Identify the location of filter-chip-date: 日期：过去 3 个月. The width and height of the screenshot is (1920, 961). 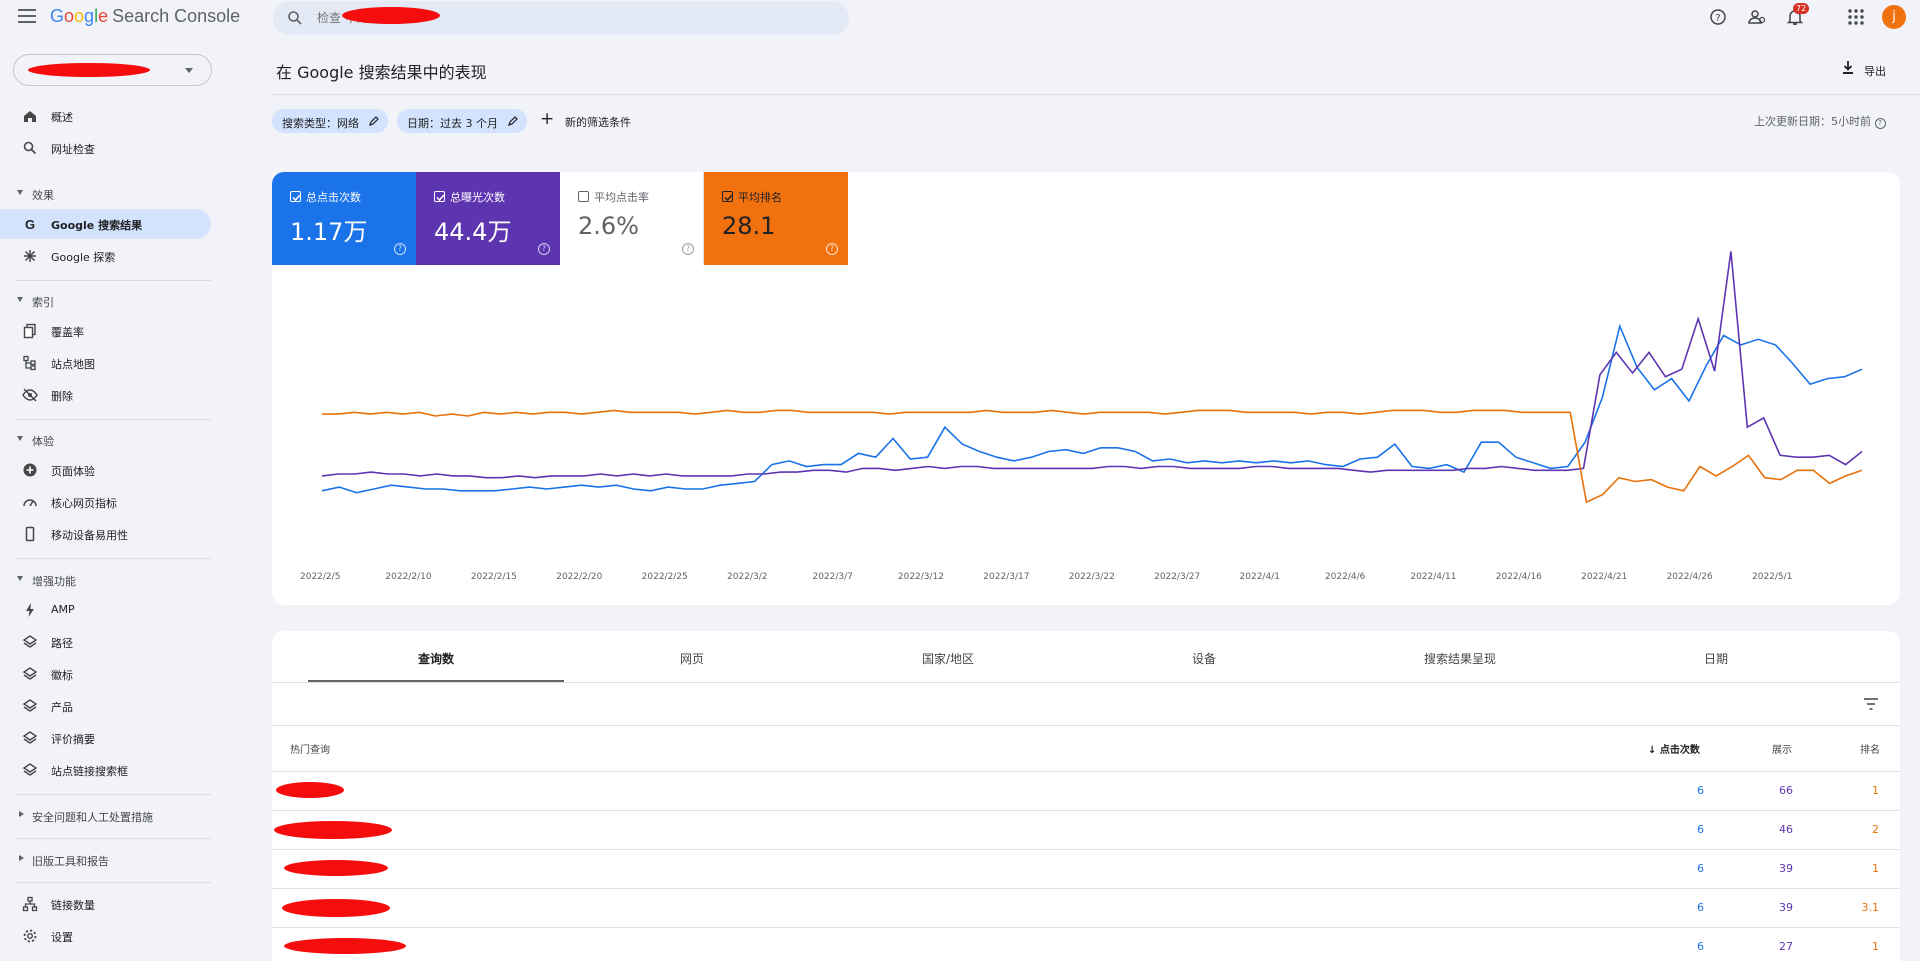
(462, 121).